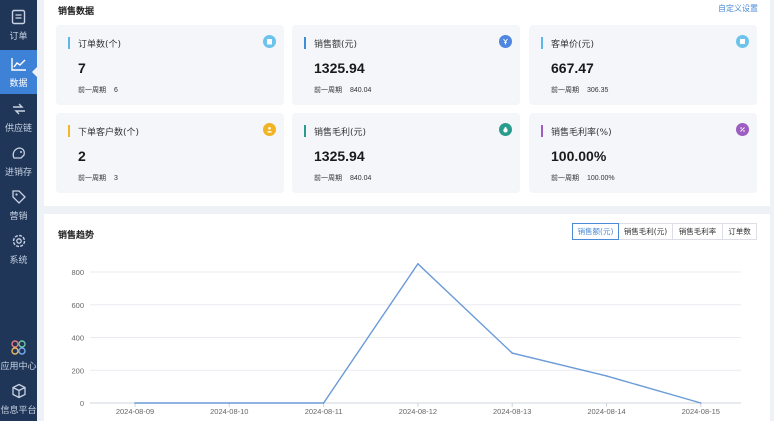  Describe the element at coordinates (98, 178) in the screenshot. I see `card-previous: 前一周期 3` at that location.